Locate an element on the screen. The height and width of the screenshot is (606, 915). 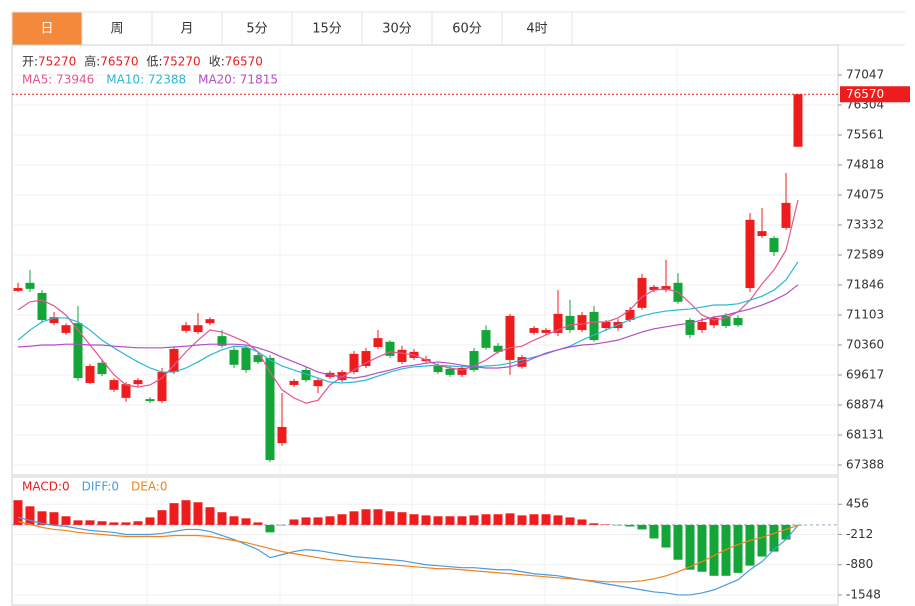
tab-label: 4时 is located at coordinates (536, 29).